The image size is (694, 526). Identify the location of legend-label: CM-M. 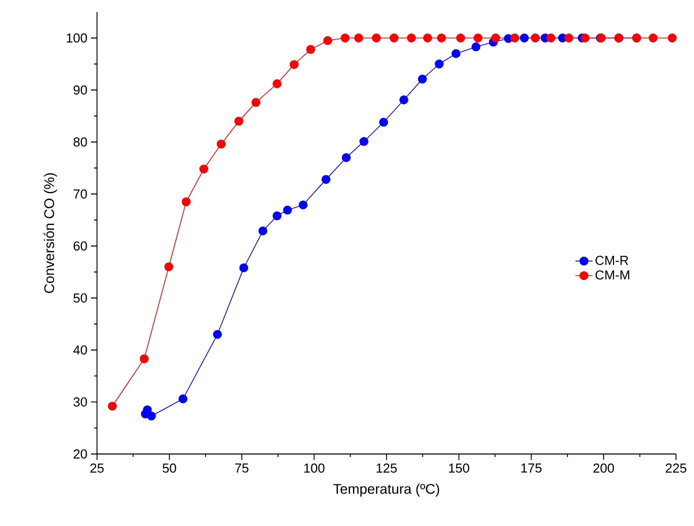
(613, 275).